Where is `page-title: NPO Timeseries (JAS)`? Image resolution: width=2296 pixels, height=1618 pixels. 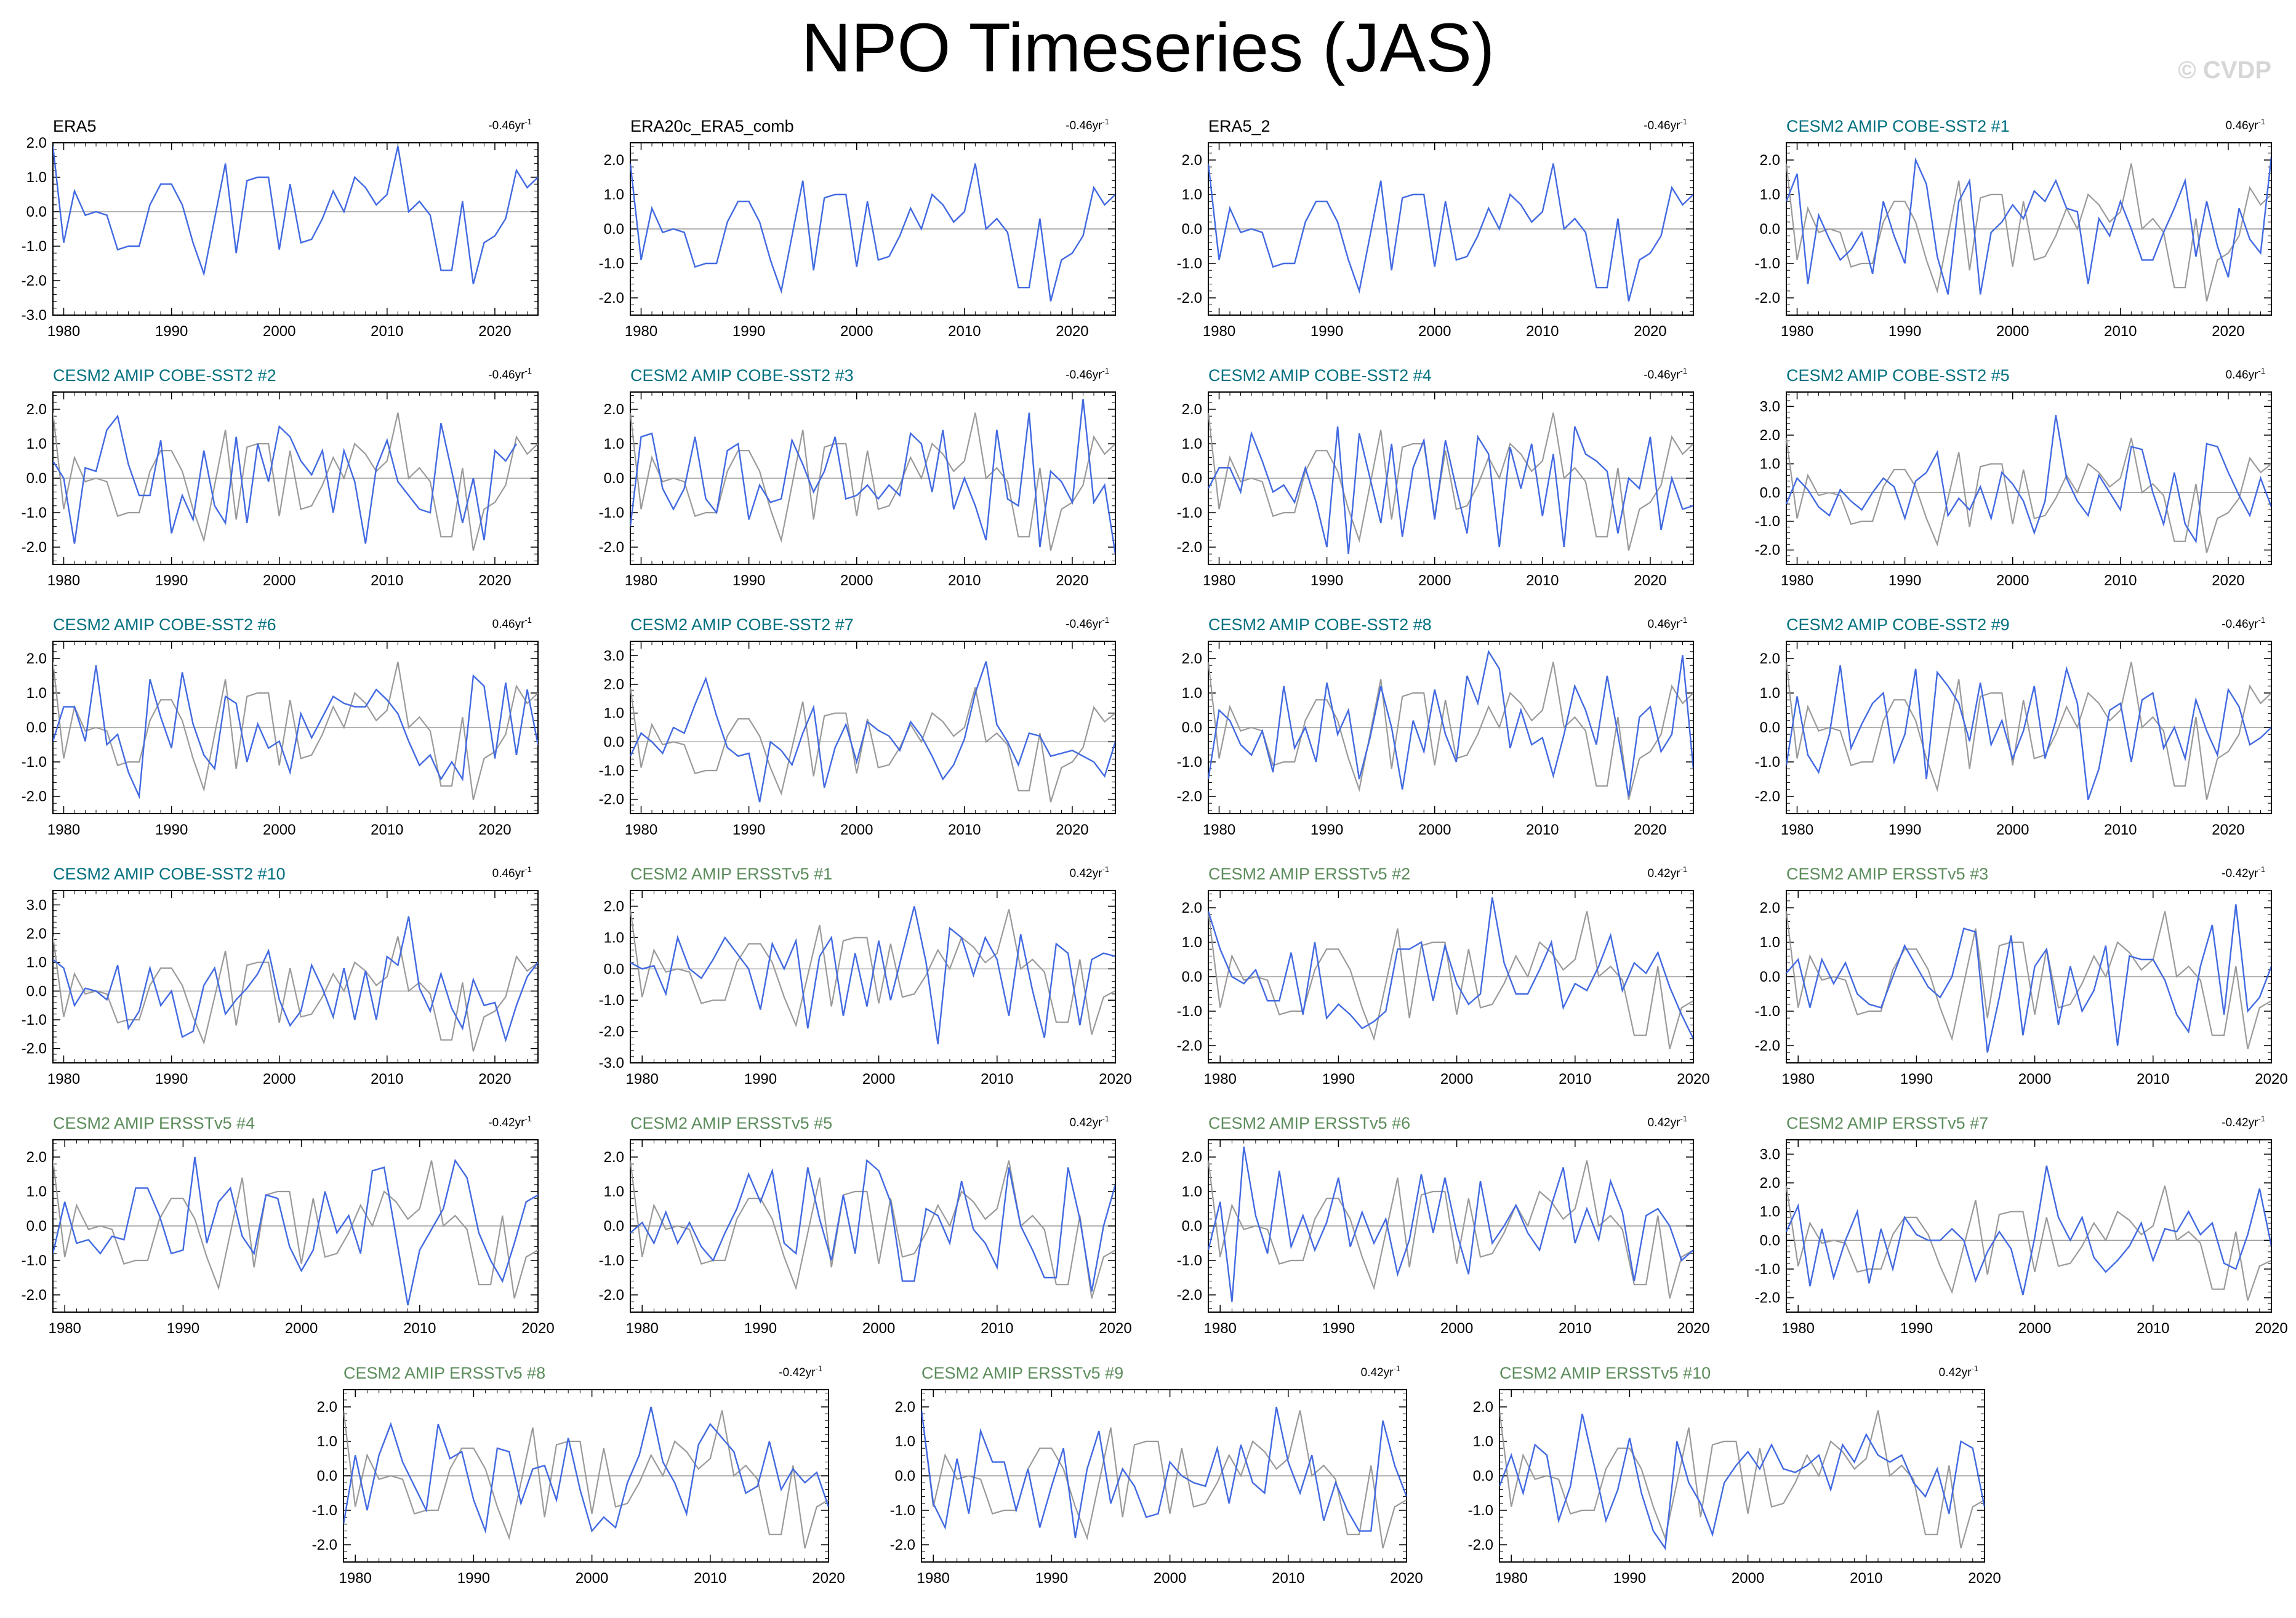
page-title: NPO Timeseries (JAS) is located at coordinates (1148, 47).